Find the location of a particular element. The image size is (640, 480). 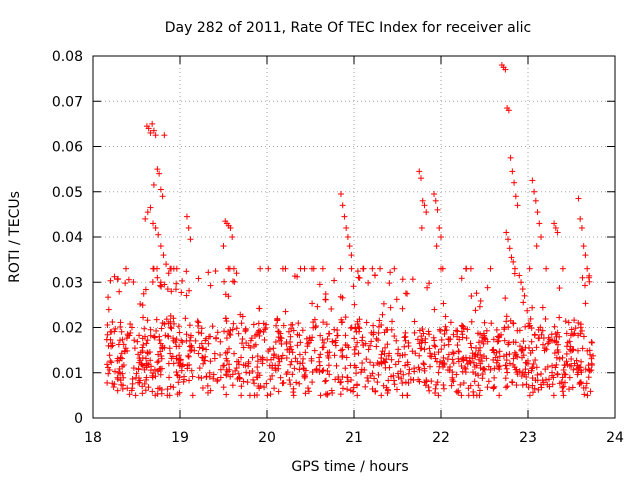

x-tick-label: 21 is located at coordinates (354, 438).